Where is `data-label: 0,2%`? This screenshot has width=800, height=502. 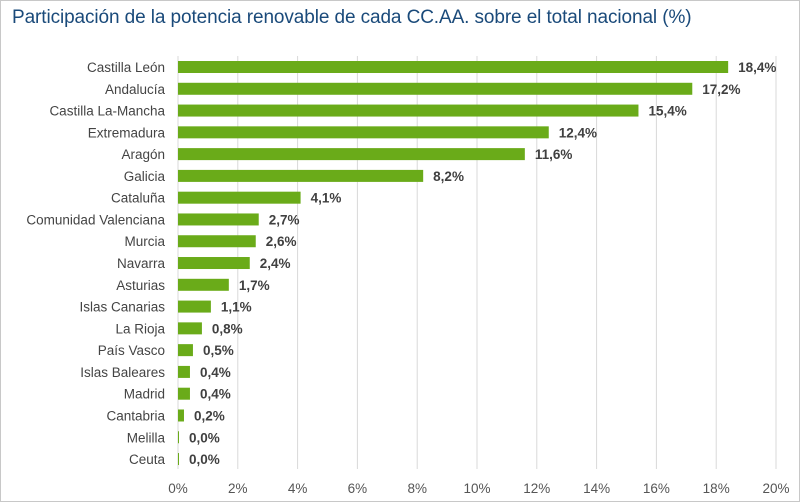
data-label: 0,2% is located at coordinates (209, 415).